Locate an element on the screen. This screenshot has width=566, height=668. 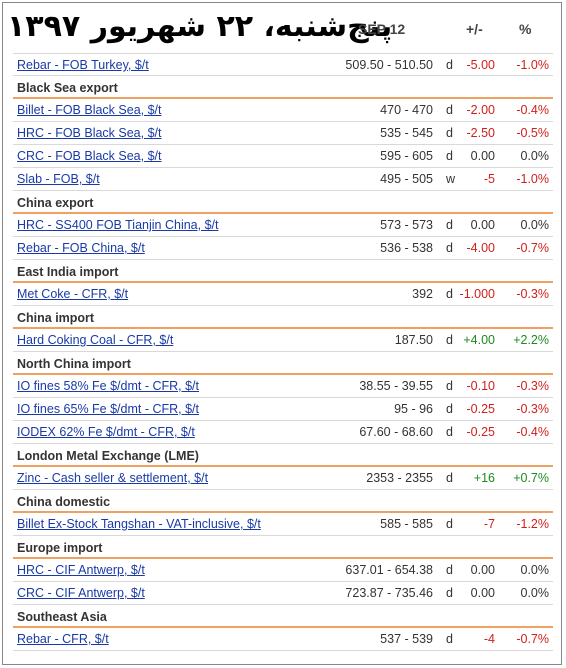
price-range: 637.01 - 654.38 is located at coordinates (389, 570).